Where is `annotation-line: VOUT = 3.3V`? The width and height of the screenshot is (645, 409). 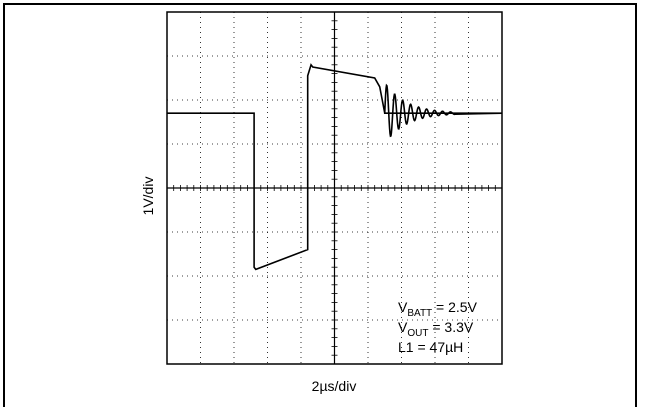
annotation-line: VOUT = 3.3V is located at coordinates (436, 329).